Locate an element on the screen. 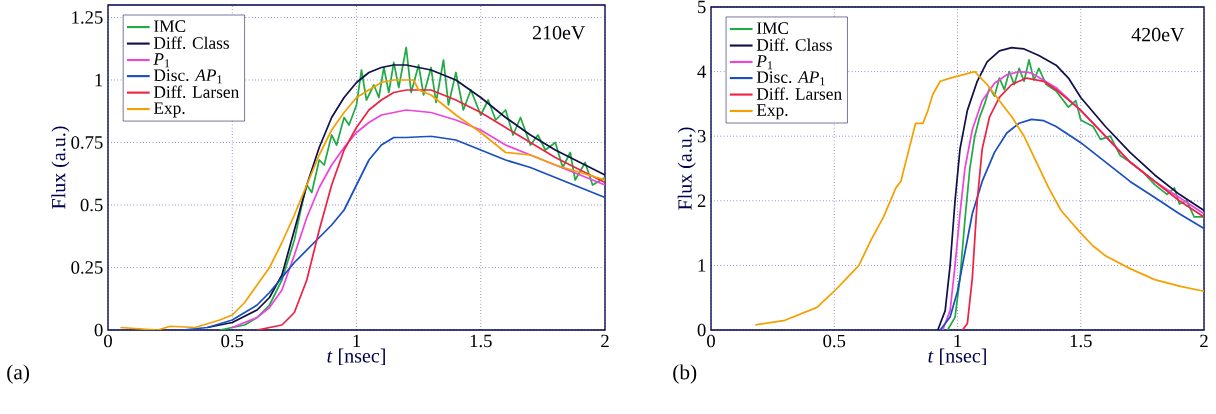  annotation: 210eV is located at coordinates (559, 32).